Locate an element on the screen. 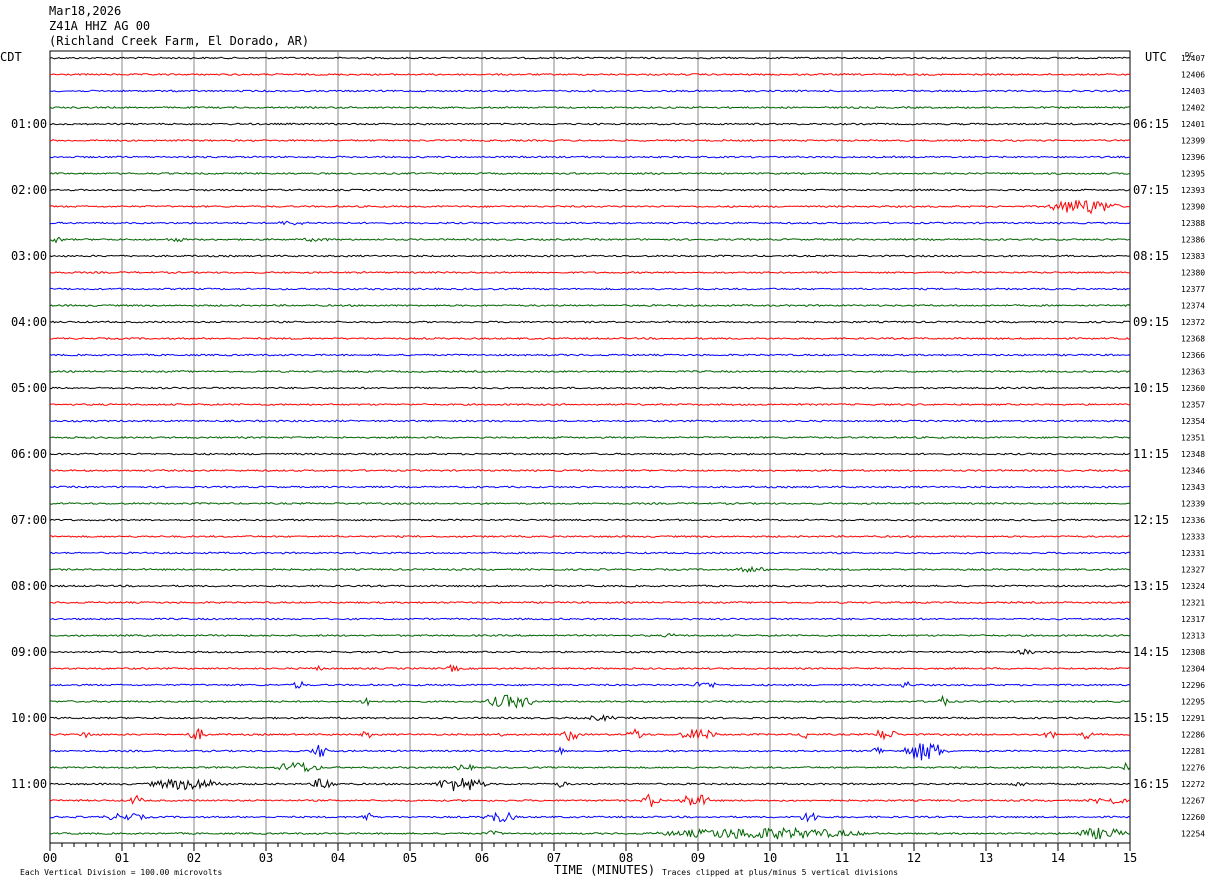  dc-offset-label: 12399 is located at coordinates (1193, 141).